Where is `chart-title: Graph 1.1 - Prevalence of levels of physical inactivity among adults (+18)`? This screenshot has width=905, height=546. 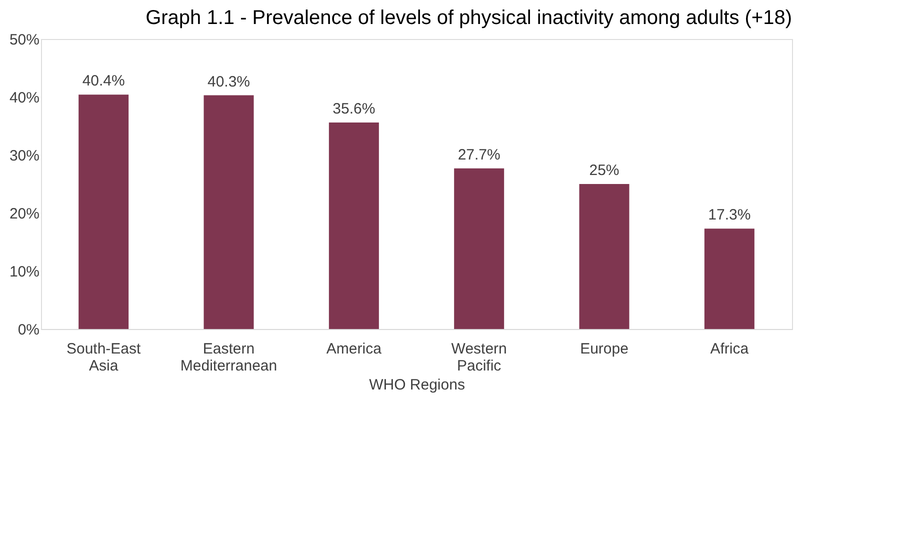
chart-title: Graph 1.1 - Prevalence of levels of physical inactivity among adults (+18) is located at coordinates (469, 18).